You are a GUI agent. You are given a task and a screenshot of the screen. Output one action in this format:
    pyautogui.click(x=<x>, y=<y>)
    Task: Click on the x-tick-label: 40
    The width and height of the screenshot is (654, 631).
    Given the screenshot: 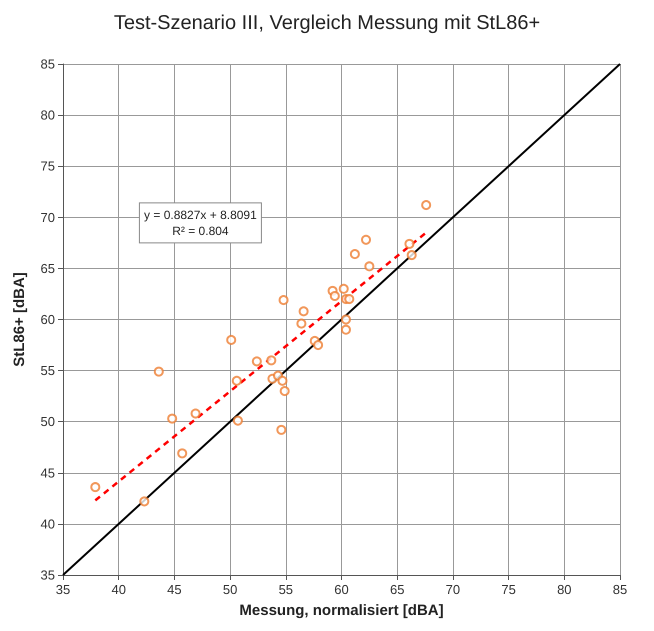 What is the action you would take?
    pyautogui.click(x=118, y=589)
    